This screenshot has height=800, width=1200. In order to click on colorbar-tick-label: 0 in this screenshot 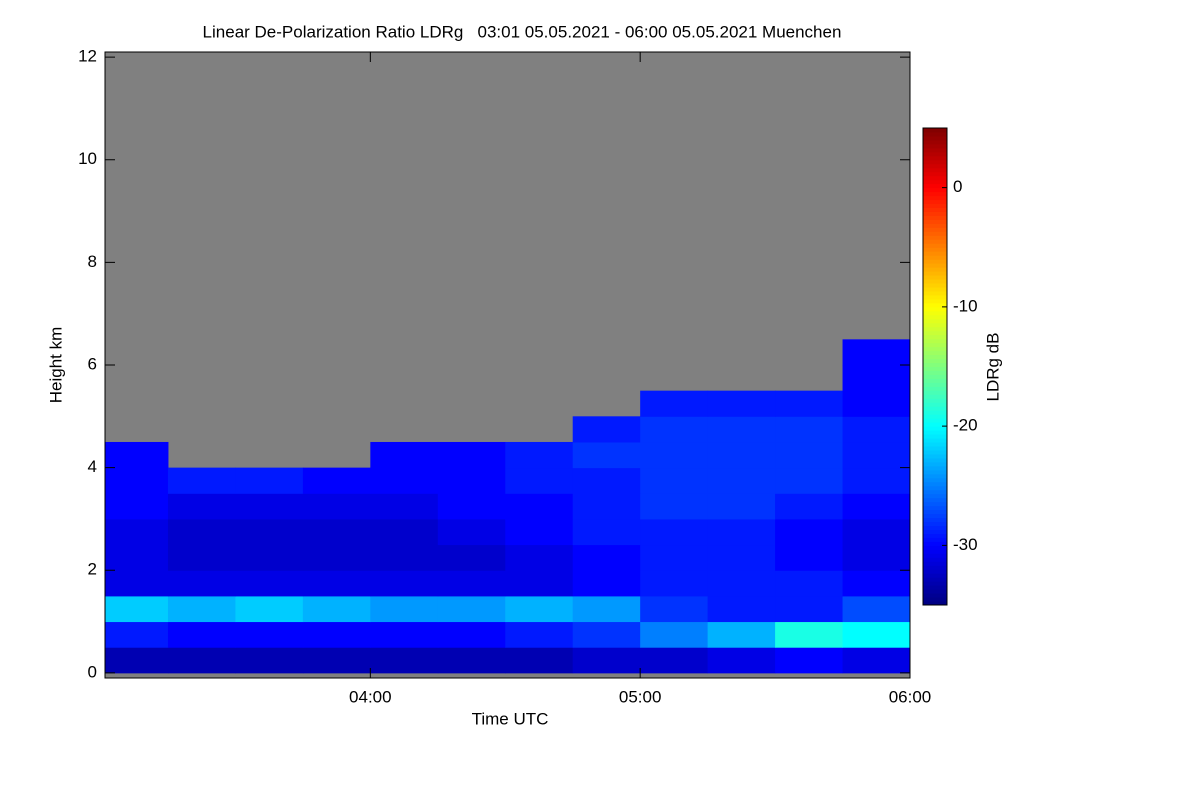, I will do `click(957, 186)`.